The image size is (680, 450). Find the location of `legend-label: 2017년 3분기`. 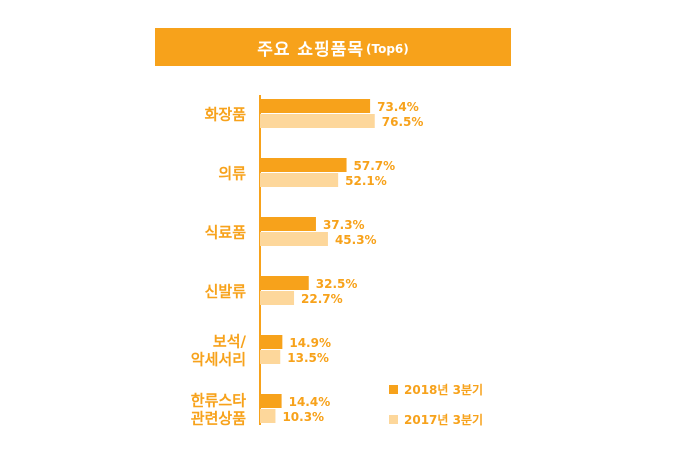

legend-label: 2017년 3분기 is located at coordinates (443, 419).